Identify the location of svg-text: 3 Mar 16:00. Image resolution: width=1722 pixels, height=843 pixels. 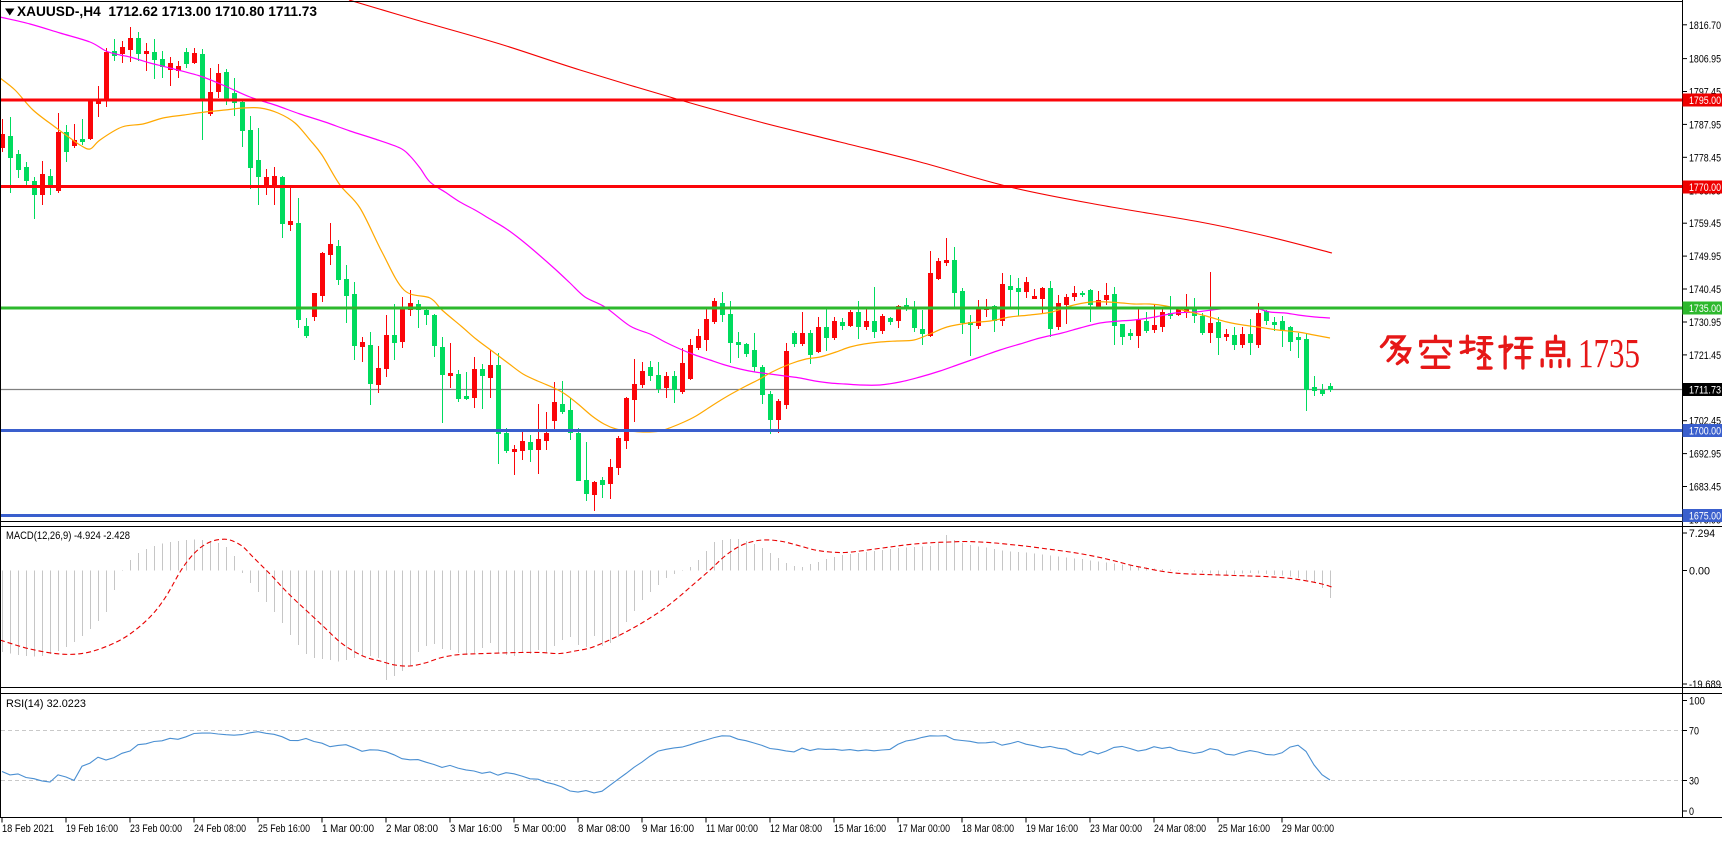
(476, 829).